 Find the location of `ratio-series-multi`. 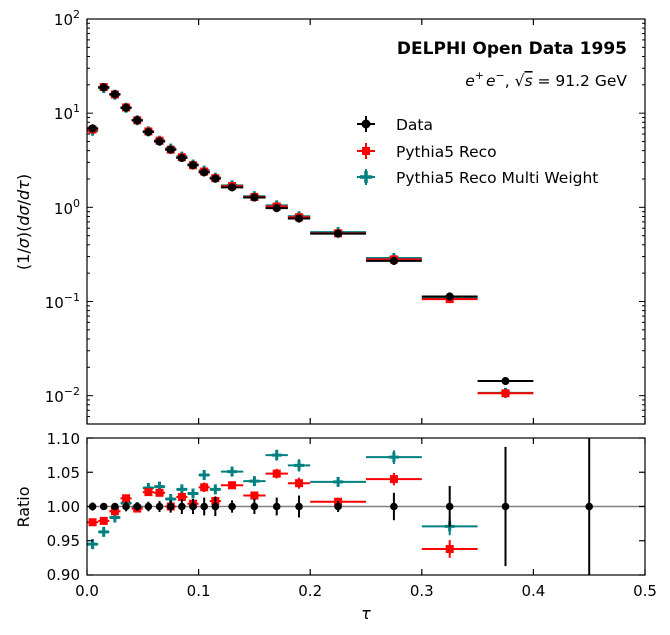

ratio-series-multi is located at coordinates (282, 499).